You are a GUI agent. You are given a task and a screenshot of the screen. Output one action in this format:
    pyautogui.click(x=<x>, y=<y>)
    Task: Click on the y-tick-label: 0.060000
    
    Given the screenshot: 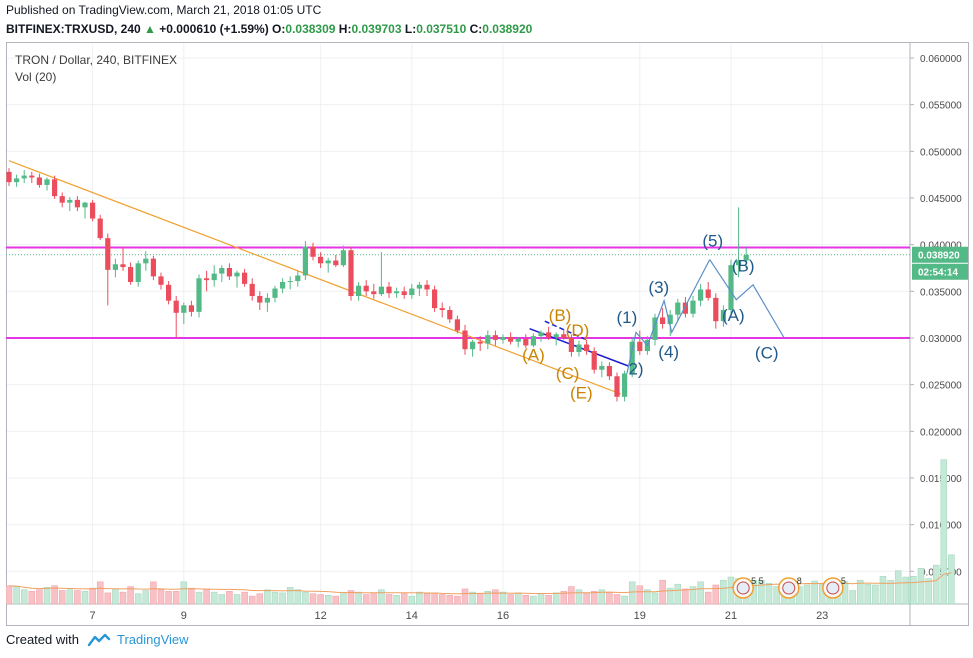 What is the action you would take?
    pyautogui.click(x=941, y=59)
    